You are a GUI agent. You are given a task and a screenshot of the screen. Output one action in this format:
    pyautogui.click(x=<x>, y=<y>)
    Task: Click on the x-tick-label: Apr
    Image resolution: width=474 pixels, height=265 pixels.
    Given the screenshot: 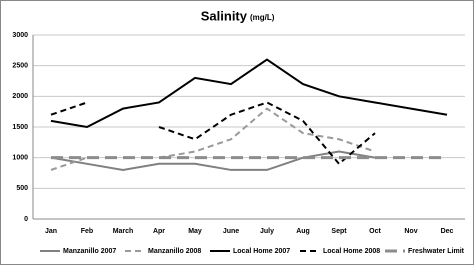 What is the action you would take?
    pyautogui.click(x=159, y=231)
    